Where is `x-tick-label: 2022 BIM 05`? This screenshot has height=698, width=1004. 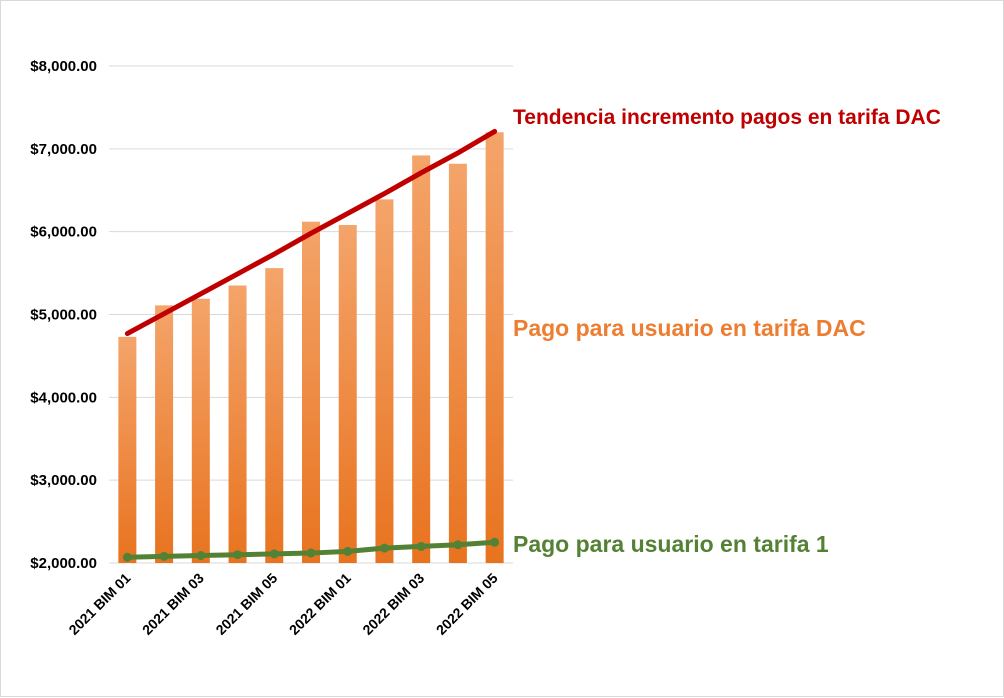 x-tick-label: 2022 BIM 05 is located at coordinates (467, 604).